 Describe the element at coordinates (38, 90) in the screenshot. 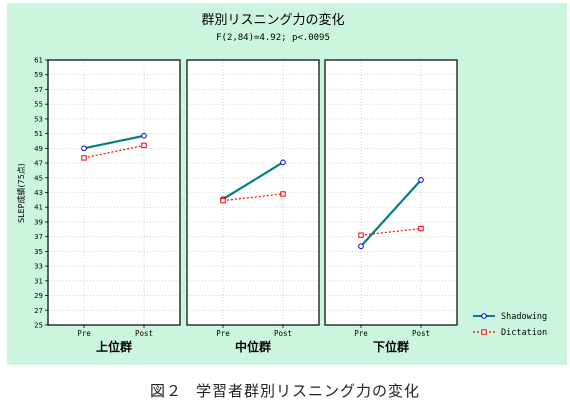

I see `y-tick-label: 57` at that location.